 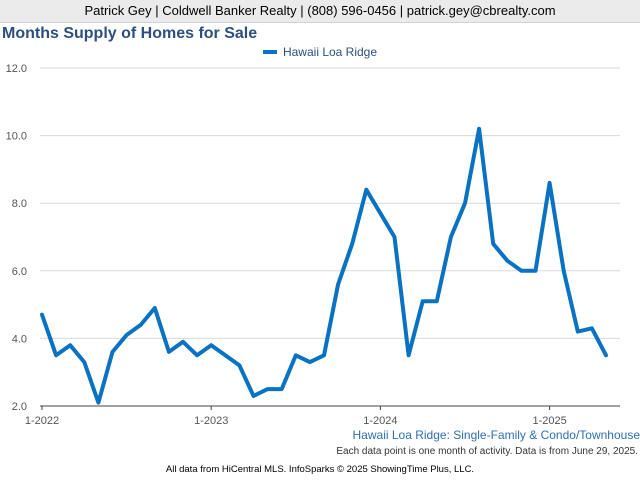 I want to click on y-tick-label: 8.0, so click(x=19, y=204).